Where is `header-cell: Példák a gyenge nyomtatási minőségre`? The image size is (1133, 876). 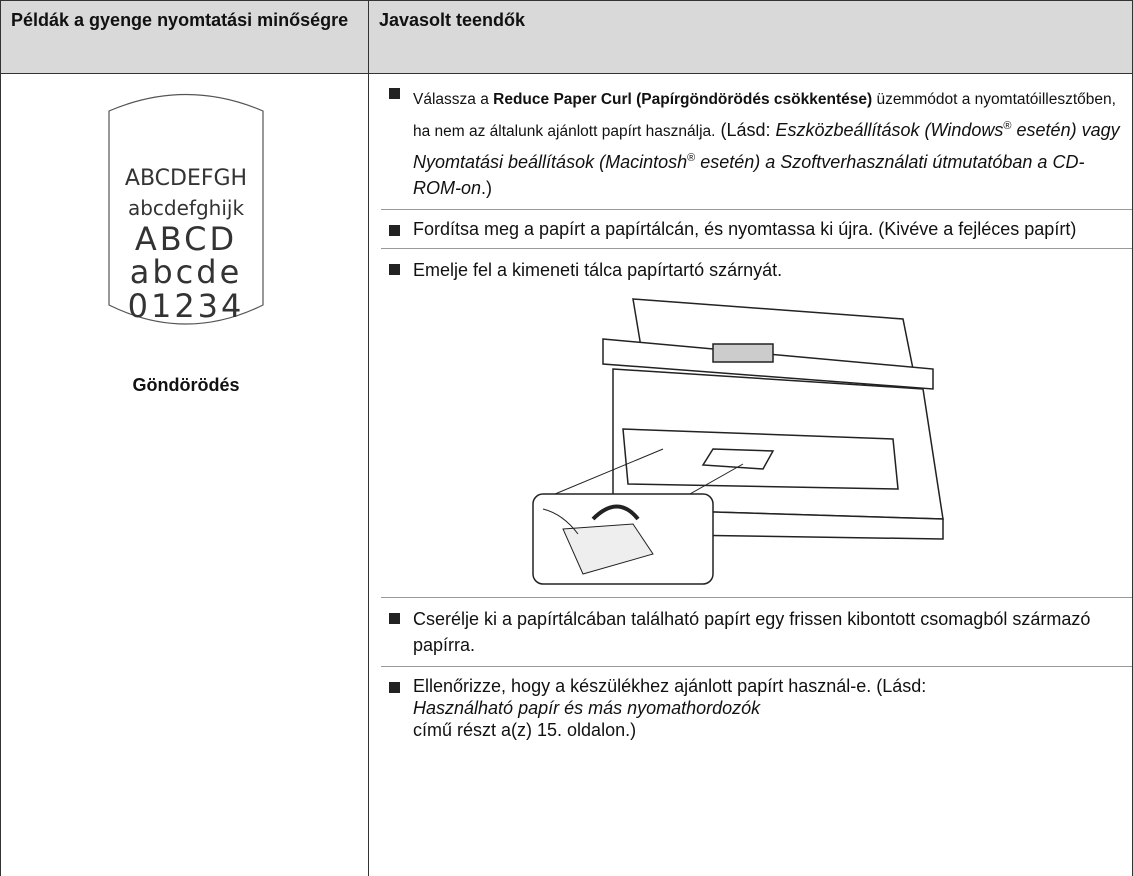
header-cell: Példák a gyenge nyomtatási minőségre is located at coordinates (184, 37).